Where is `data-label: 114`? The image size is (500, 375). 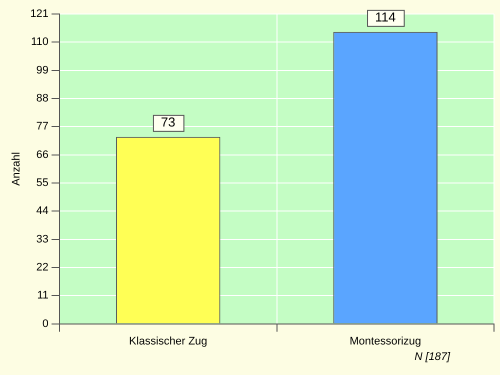 data-label: 114 is located at coordinates (385, 17).